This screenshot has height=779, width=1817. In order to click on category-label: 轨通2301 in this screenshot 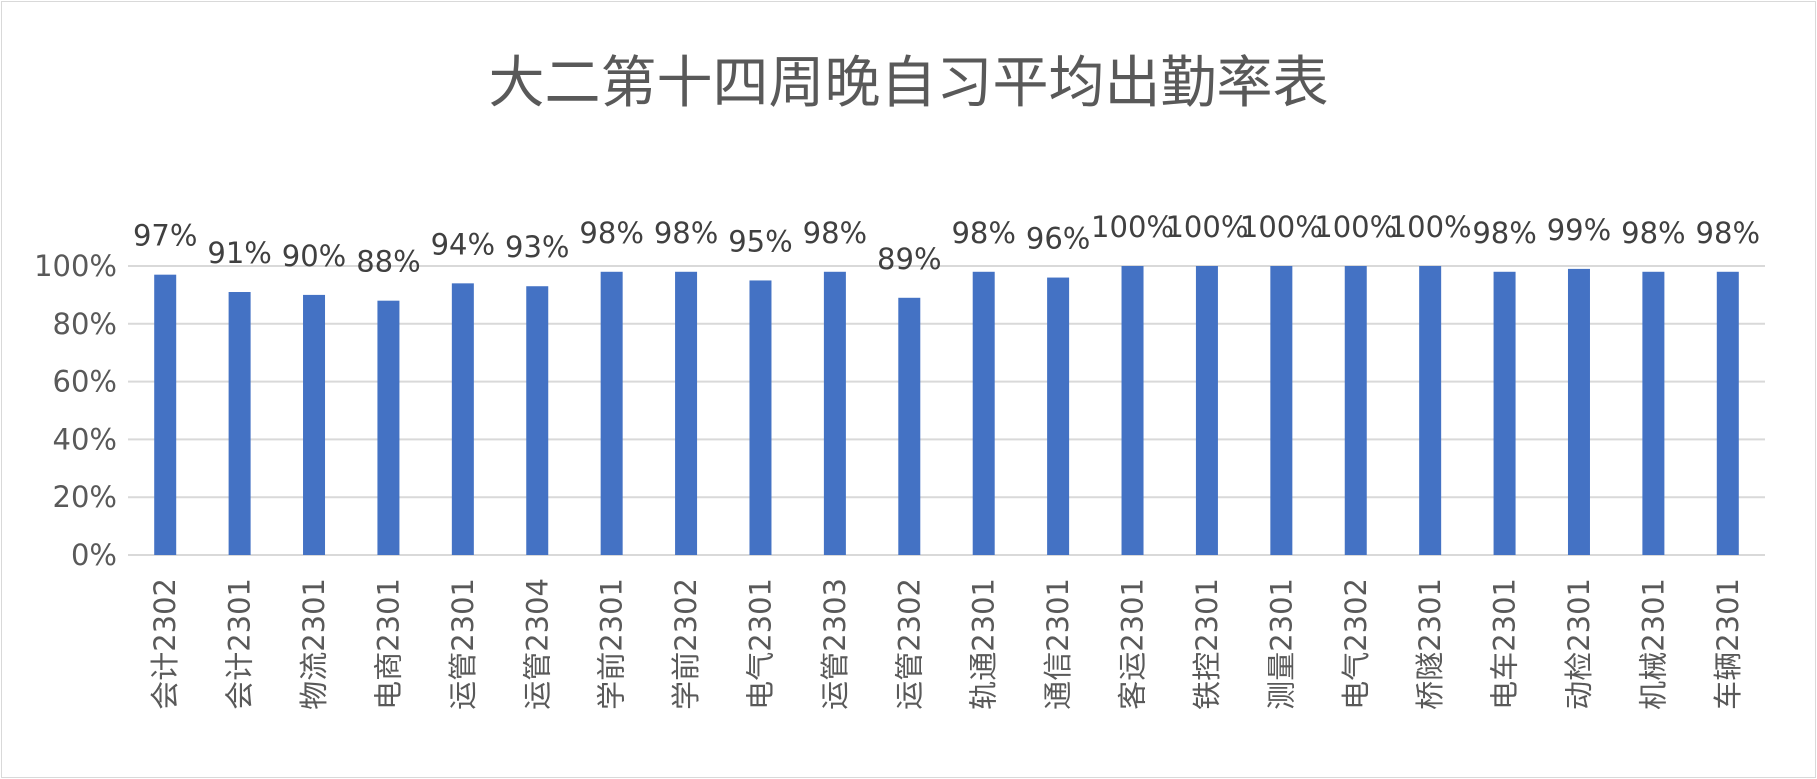, I will do `click(984, 644)`.